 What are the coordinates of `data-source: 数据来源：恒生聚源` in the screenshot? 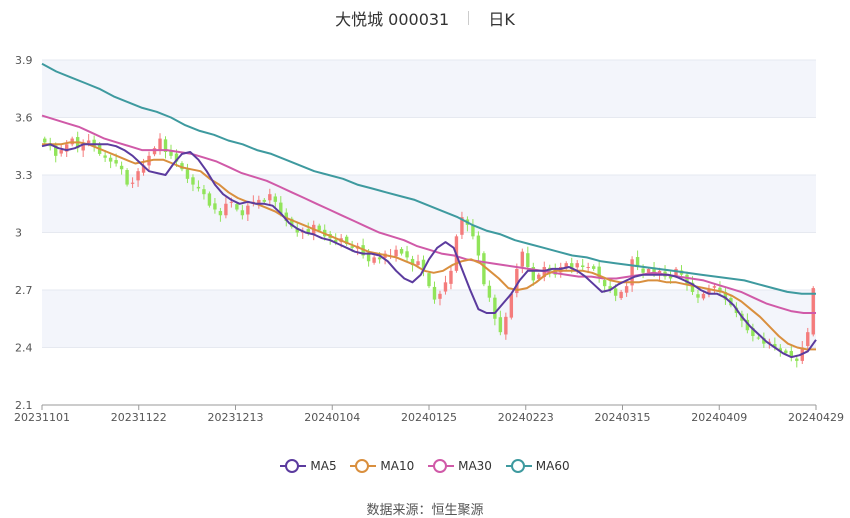 It's located at (425, 508).